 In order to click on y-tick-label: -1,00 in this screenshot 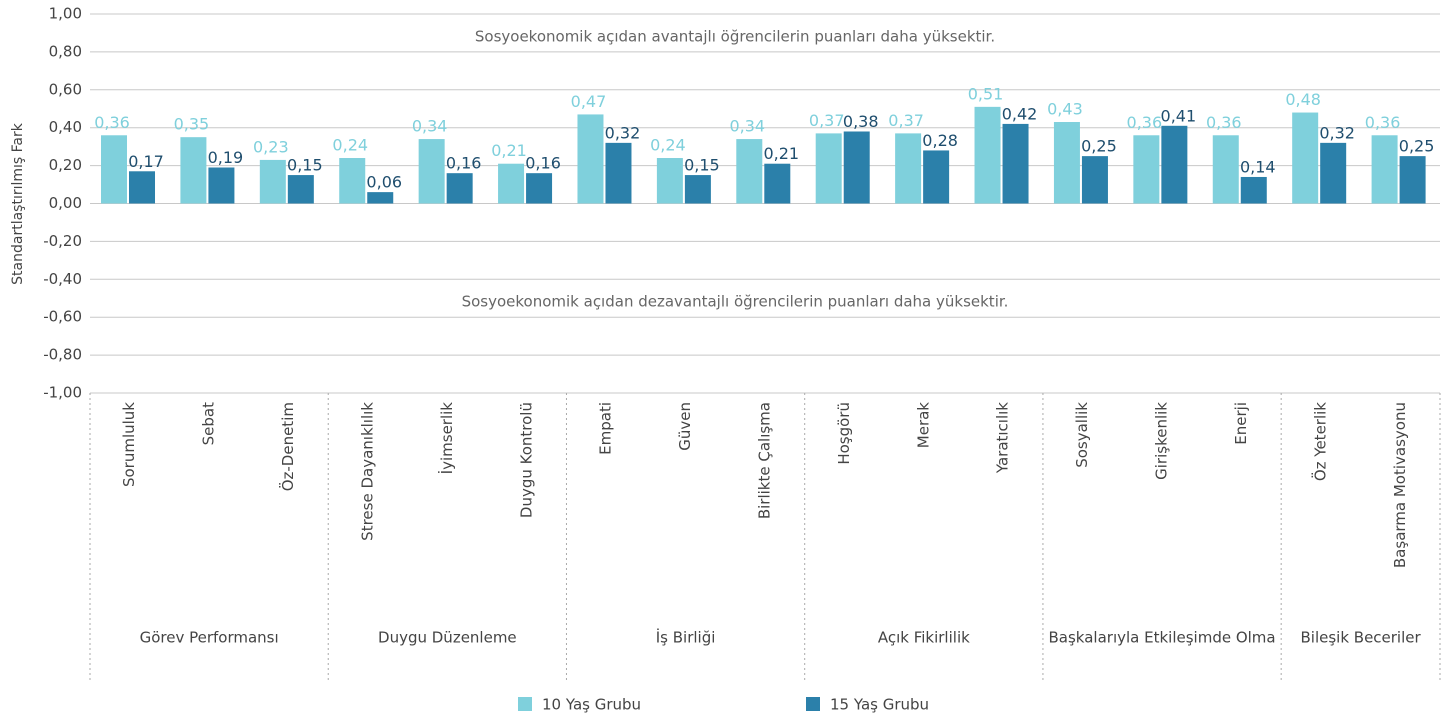, I will do `click(62, 393)`.